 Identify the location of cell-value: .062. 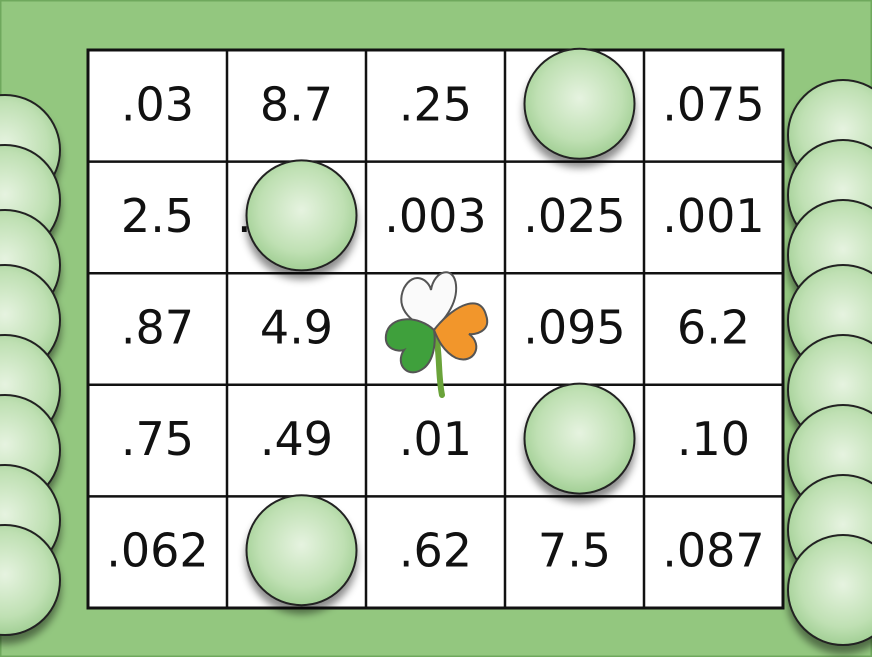
(157, 551).